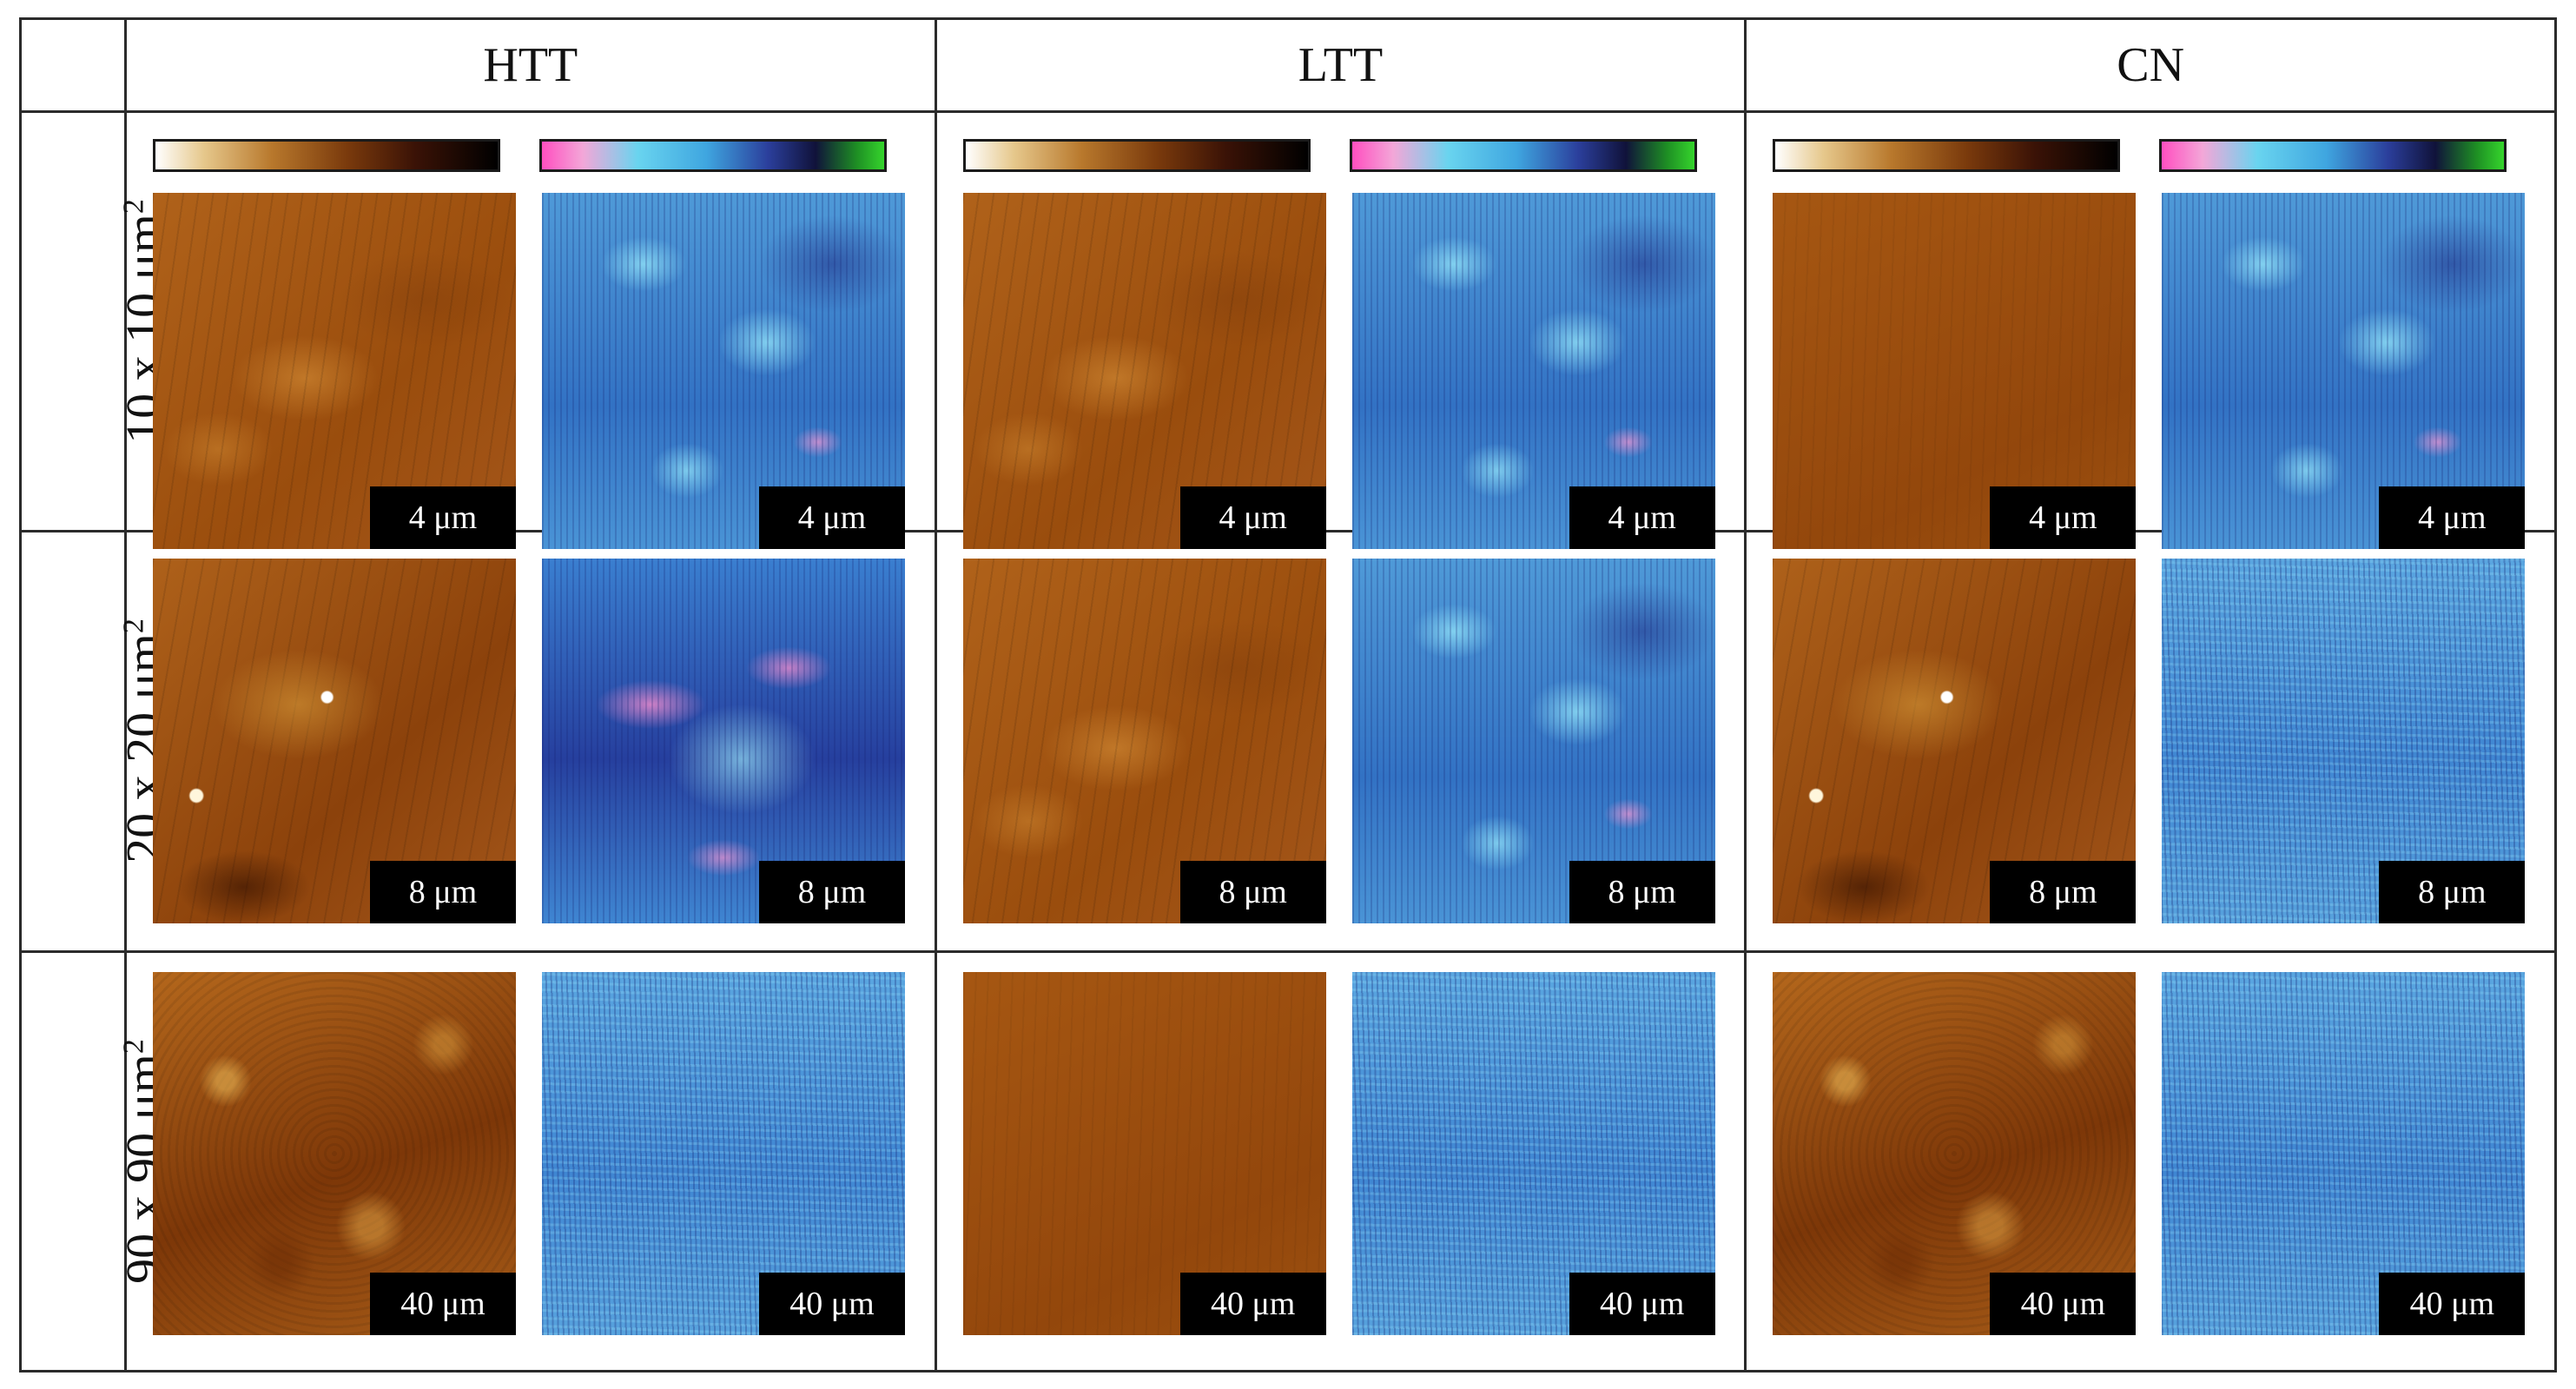  What do you see at coordinates (1341, 65) in the screenshot?
I see `column-header-ltt: LTT` at bounding box center [1341, 65].